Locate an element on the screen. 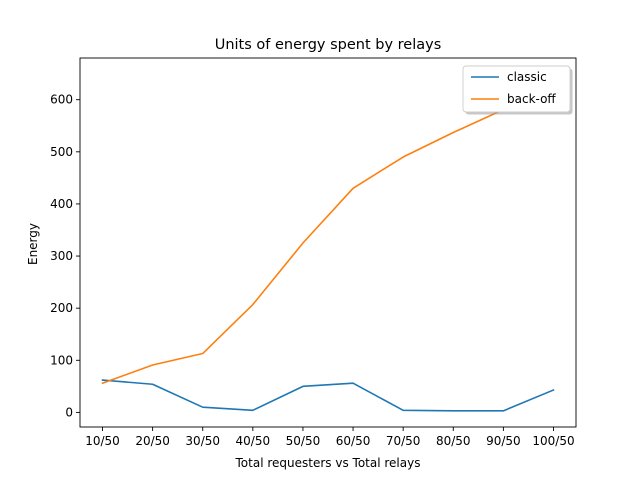 This screenshot has width=640, height=484. x-axis-label: Total requesters vs Total relays is located at coordinates (328, 463).